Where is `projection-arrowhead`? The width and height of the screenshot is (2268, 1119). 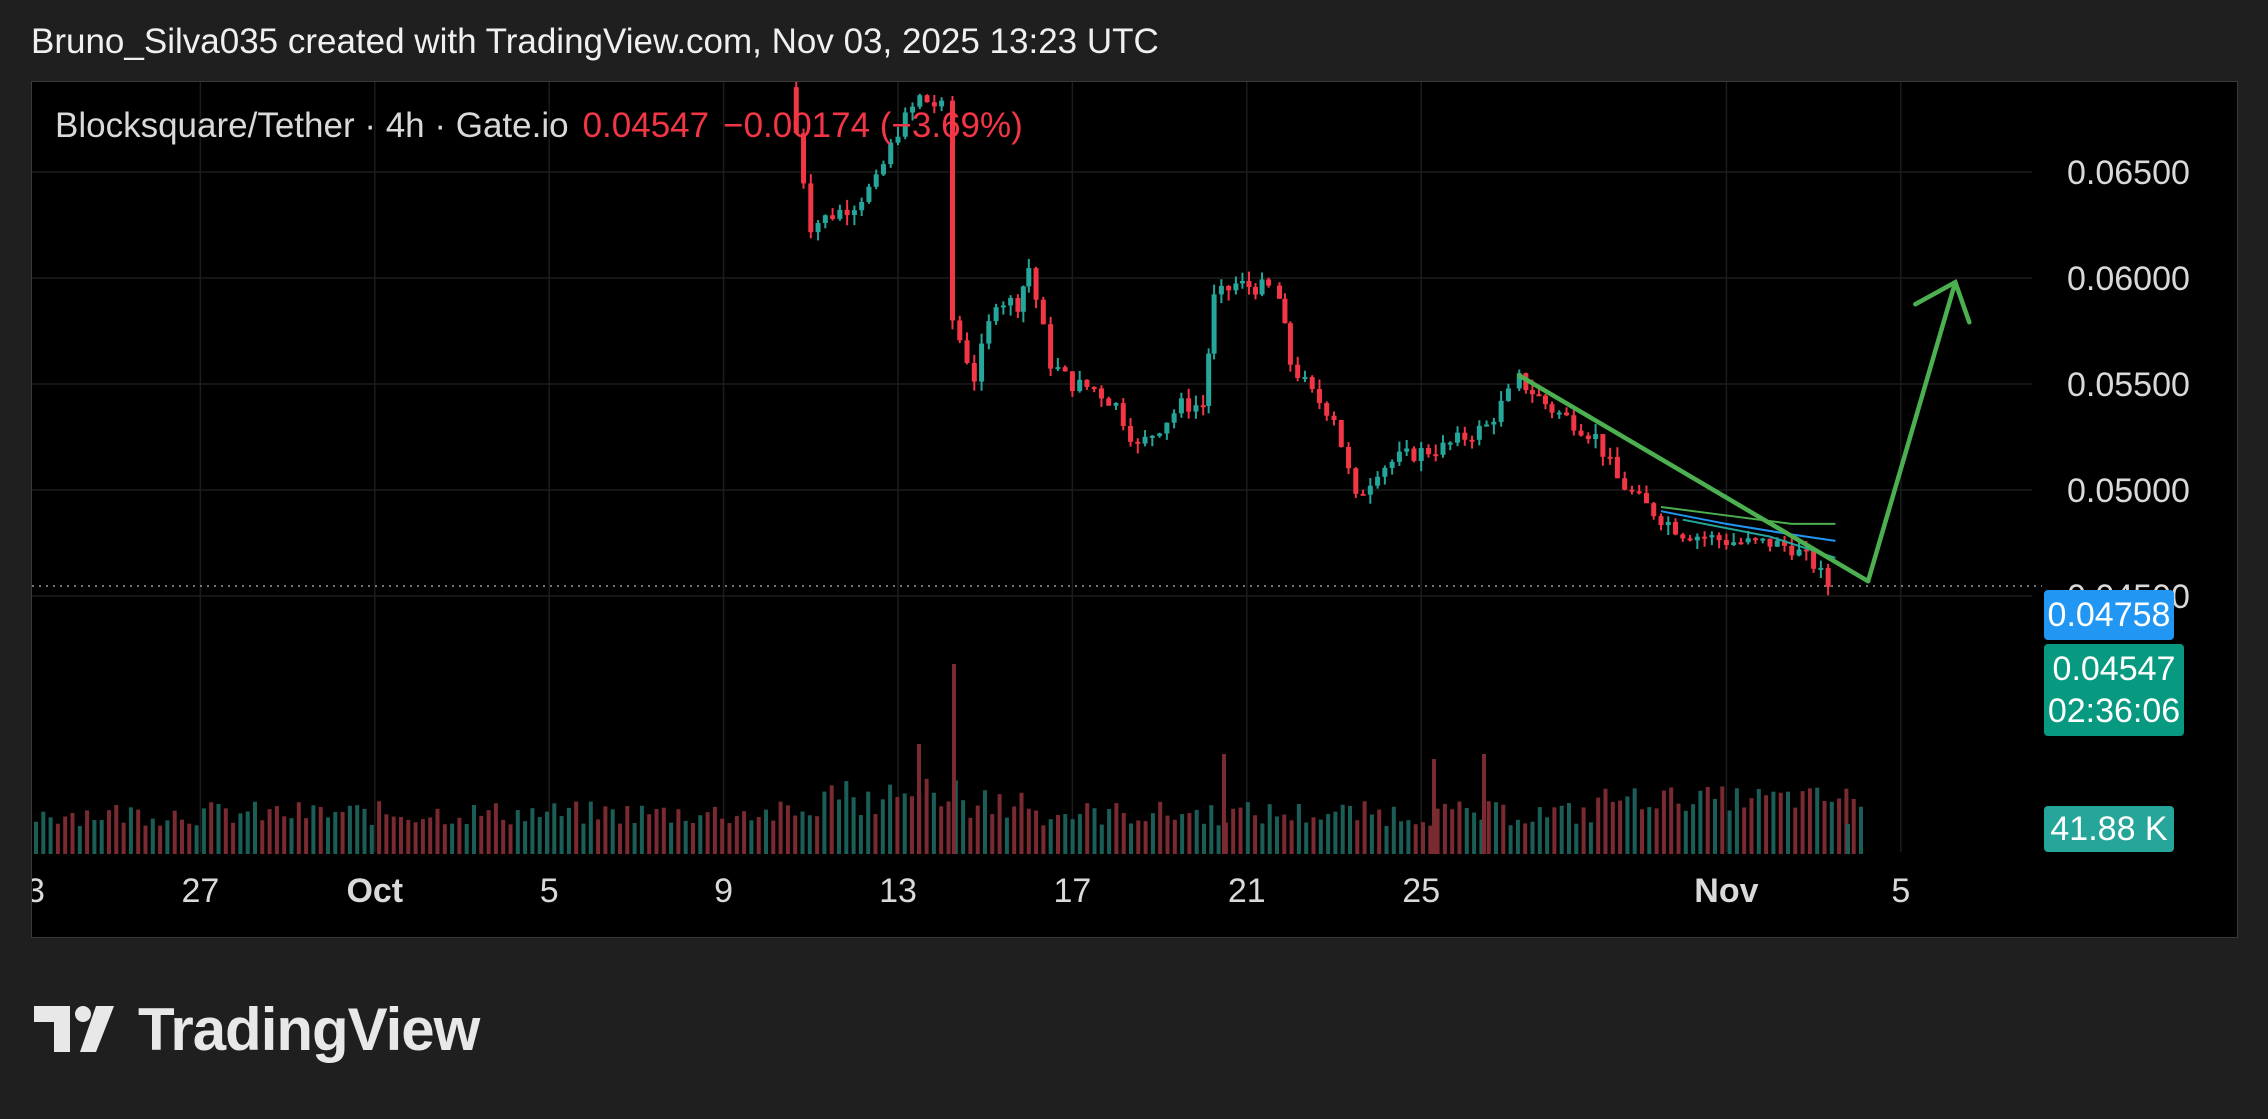 projection-arrowhead is located at coordinates (1942, 301).